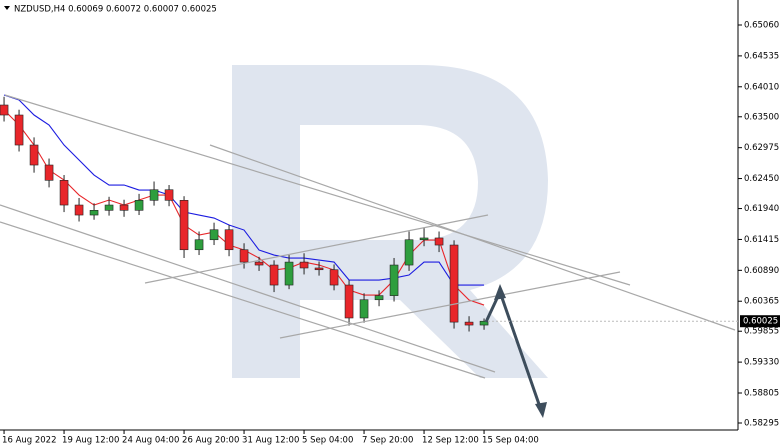 This screenshot has height=448, width=782. Describe the element at coordinates (761, 179) in the screenshot. I see `y-tick-label: 0.62450` at that location.